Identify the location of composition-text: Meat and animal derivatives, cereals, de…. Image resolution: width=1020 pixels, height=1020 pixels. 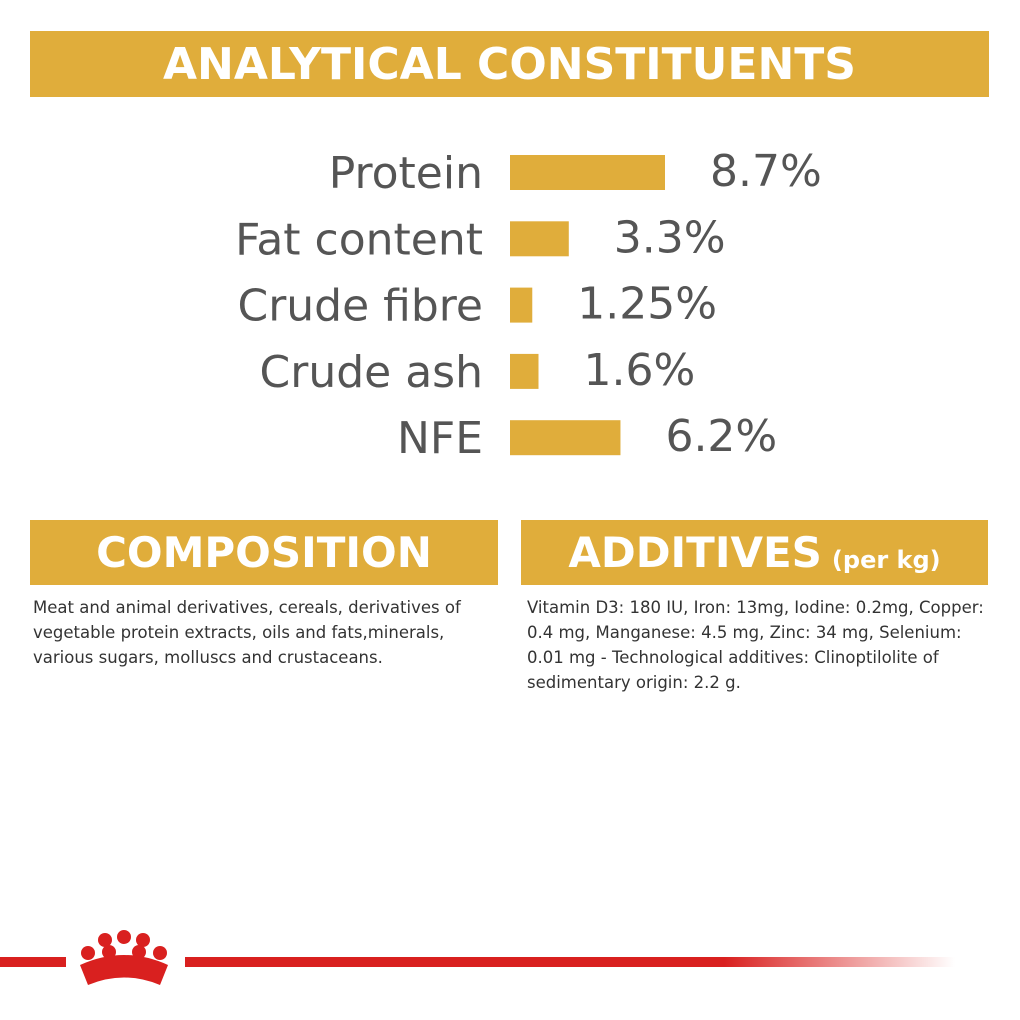
(247, 632).